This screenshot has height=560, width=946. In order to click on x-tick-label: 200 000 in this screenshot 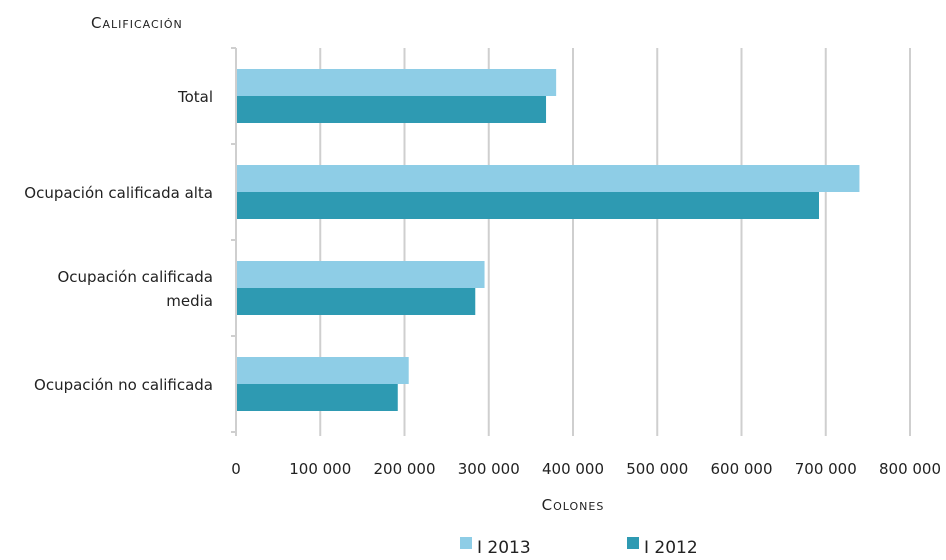, I will do `click(404, 469)`.